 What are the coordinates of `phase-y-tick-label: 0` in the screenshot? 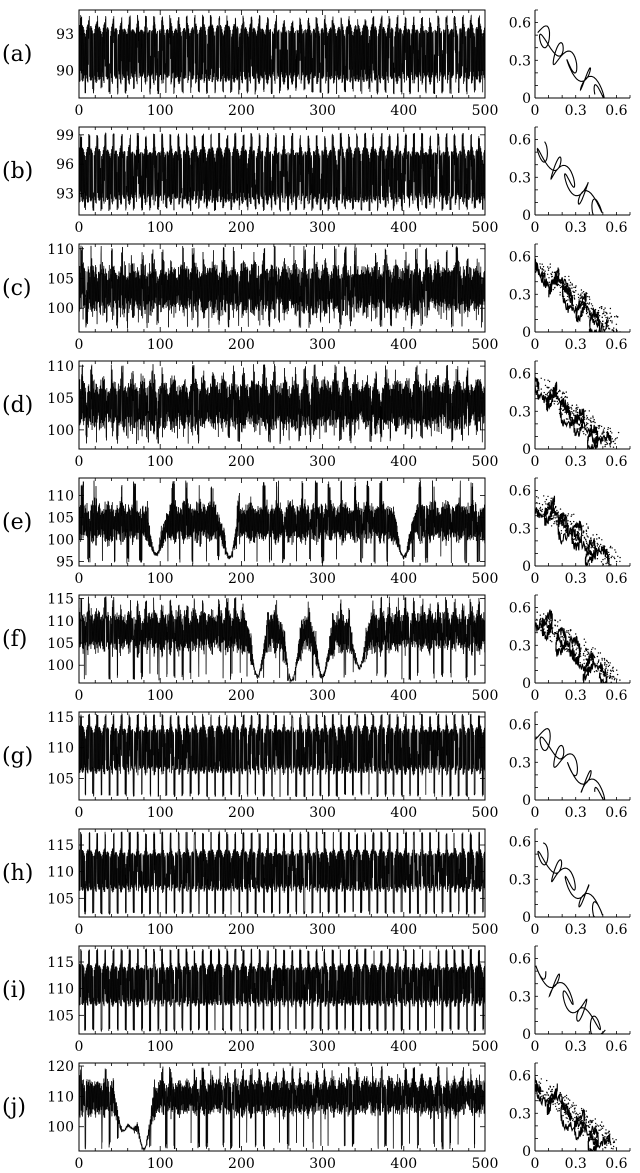 It's located at (526, 99).